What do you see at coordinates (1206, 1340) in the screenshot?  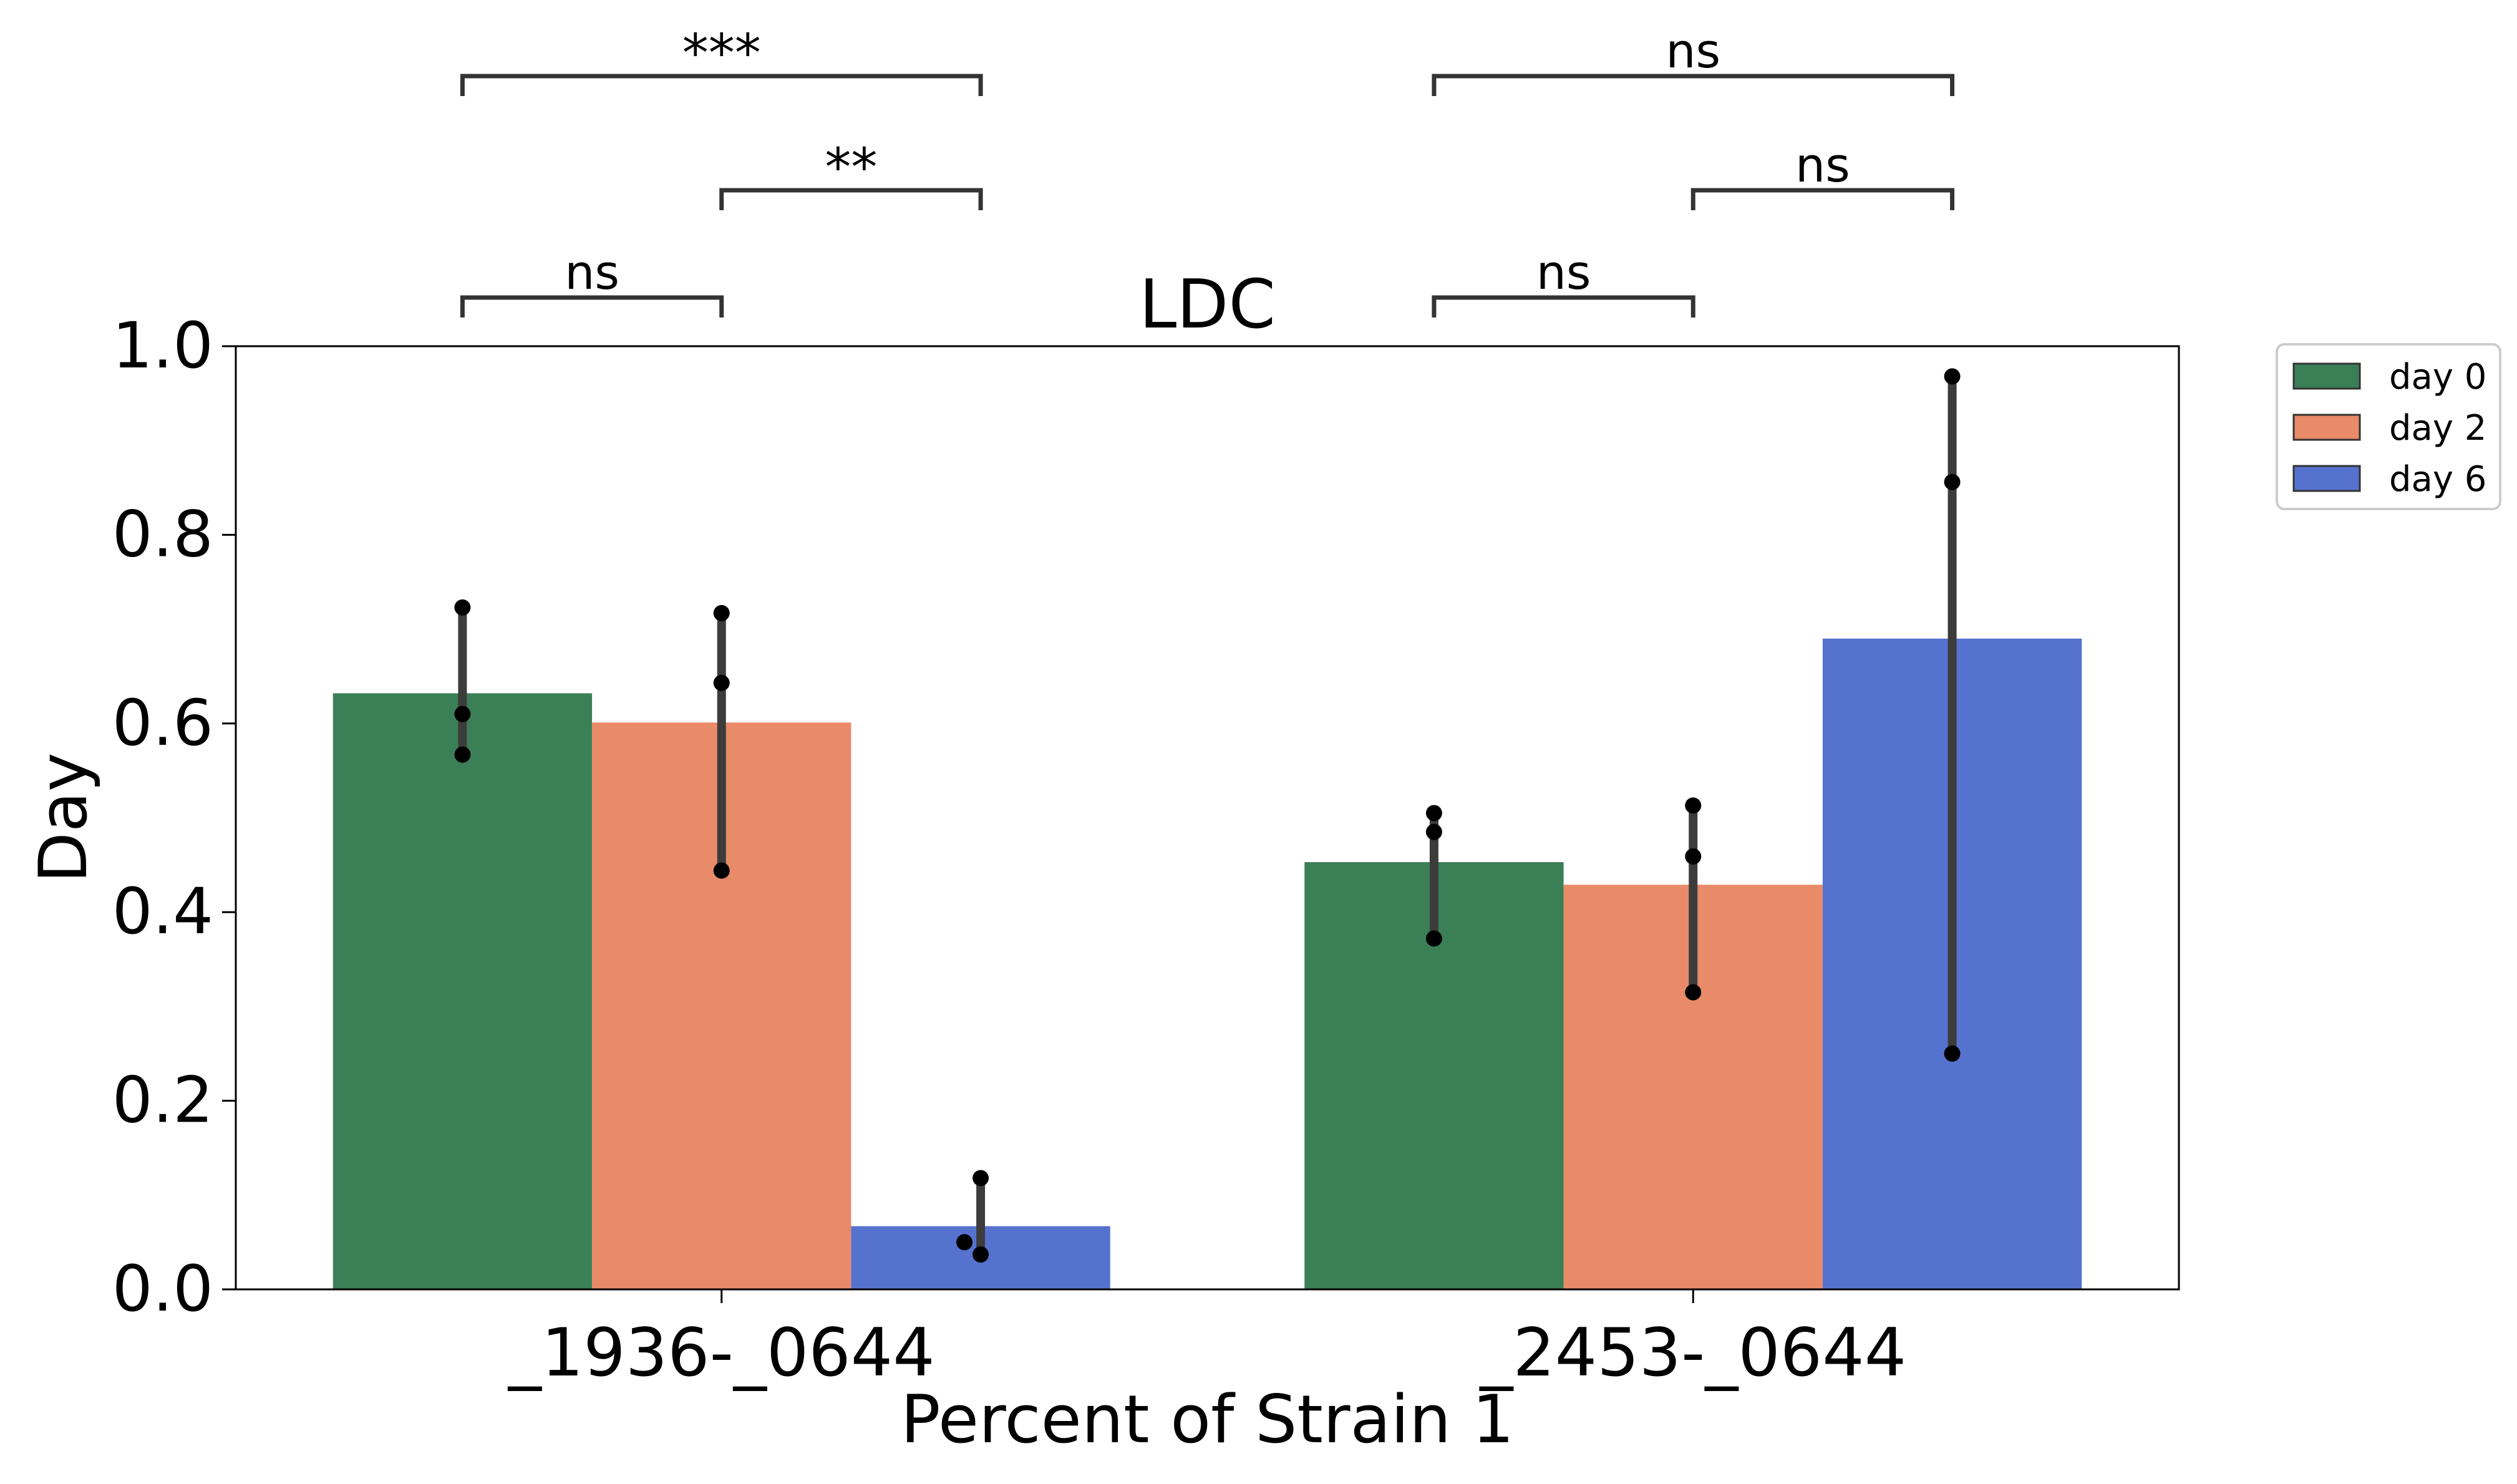 I see `x-axis: _1936-_0644 _2453-_0644` at bounding box center [1206, 1340].